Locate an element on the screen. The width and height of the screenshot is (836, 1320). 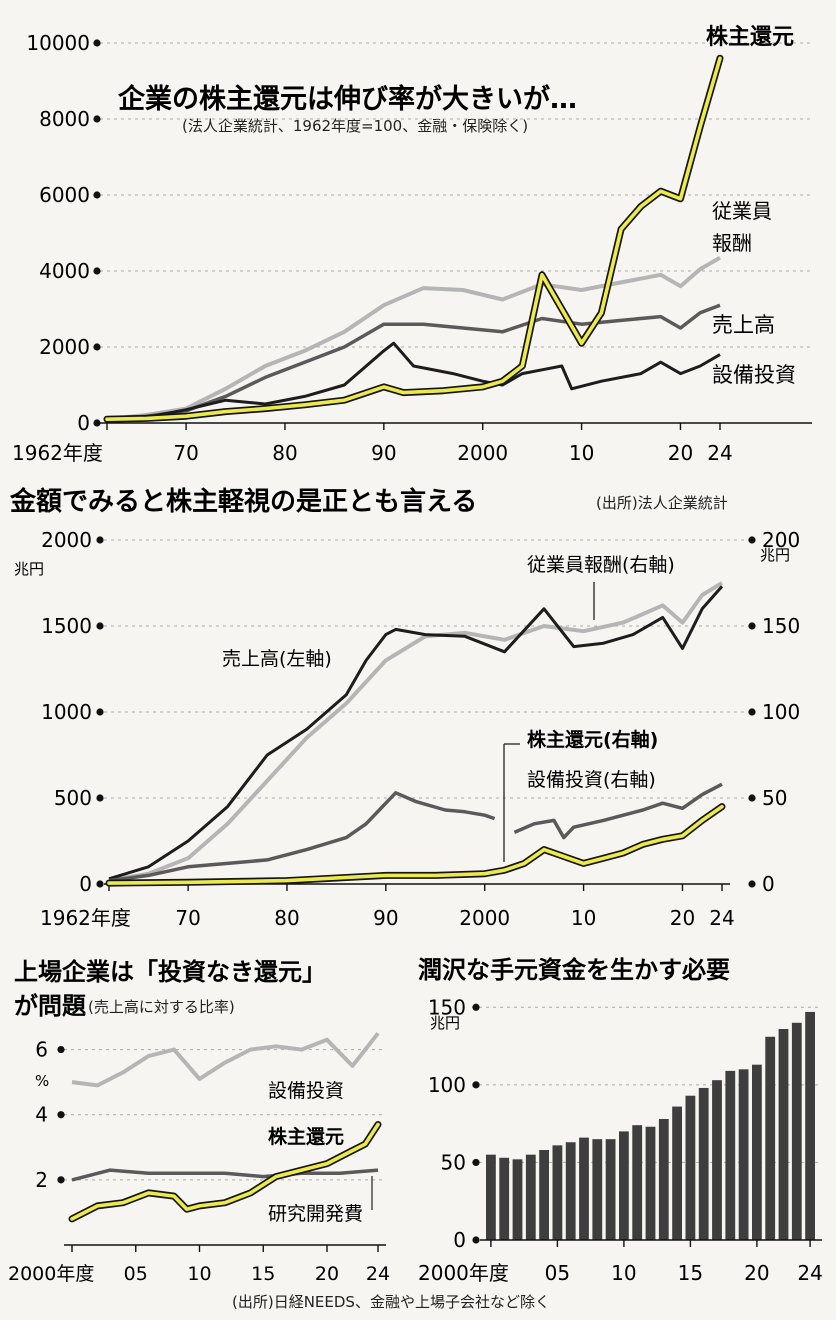
line-sales is located at coordinates (413, 362).